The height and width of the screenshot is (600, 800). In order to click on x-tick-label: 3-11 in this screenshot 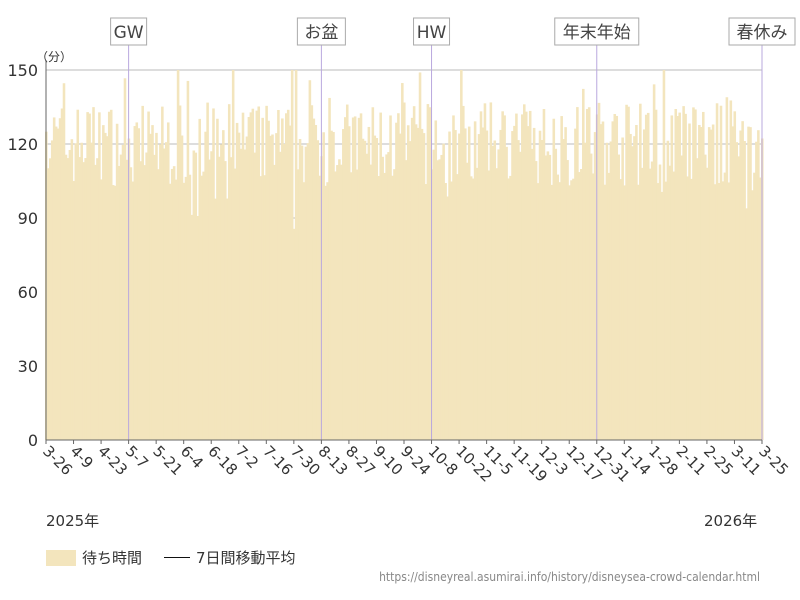, I will do `click(746, 460)`.